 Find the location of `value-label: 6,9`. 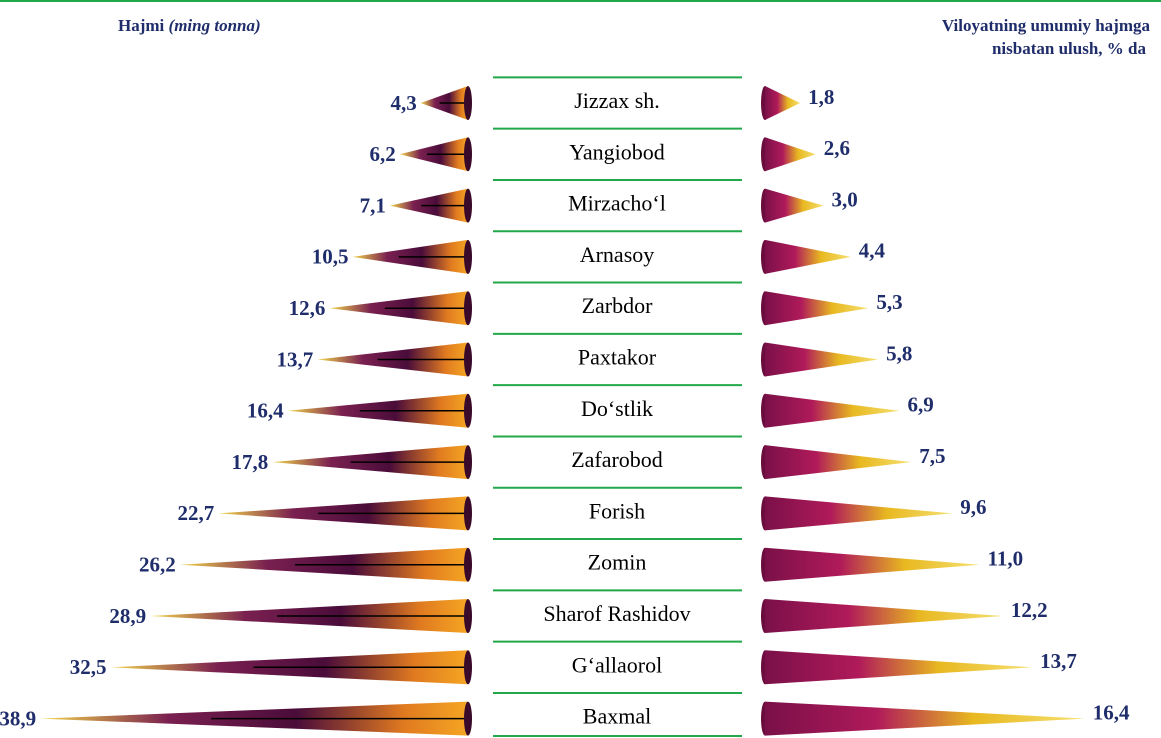

value-label: 6,9 is located at coordinates (921, 405).